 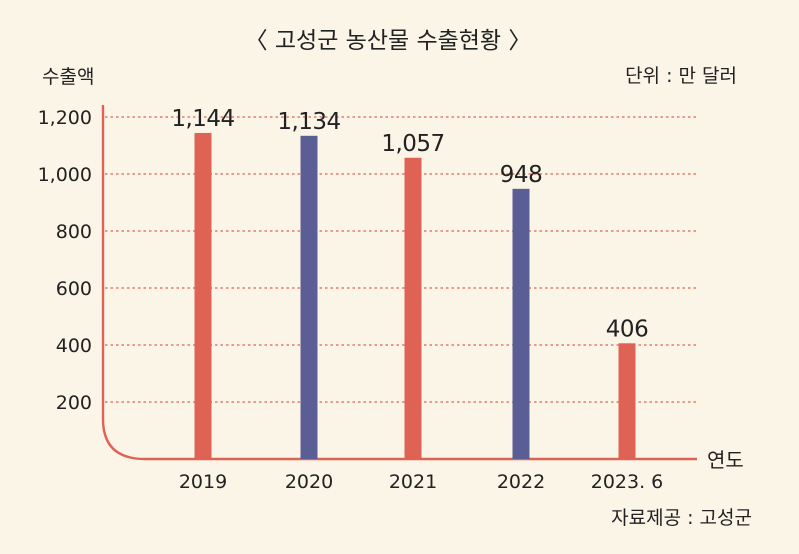 I want to click on chart-title: 〈 고성군 농산물 수출현황 〉, so click(x=388, y=41).